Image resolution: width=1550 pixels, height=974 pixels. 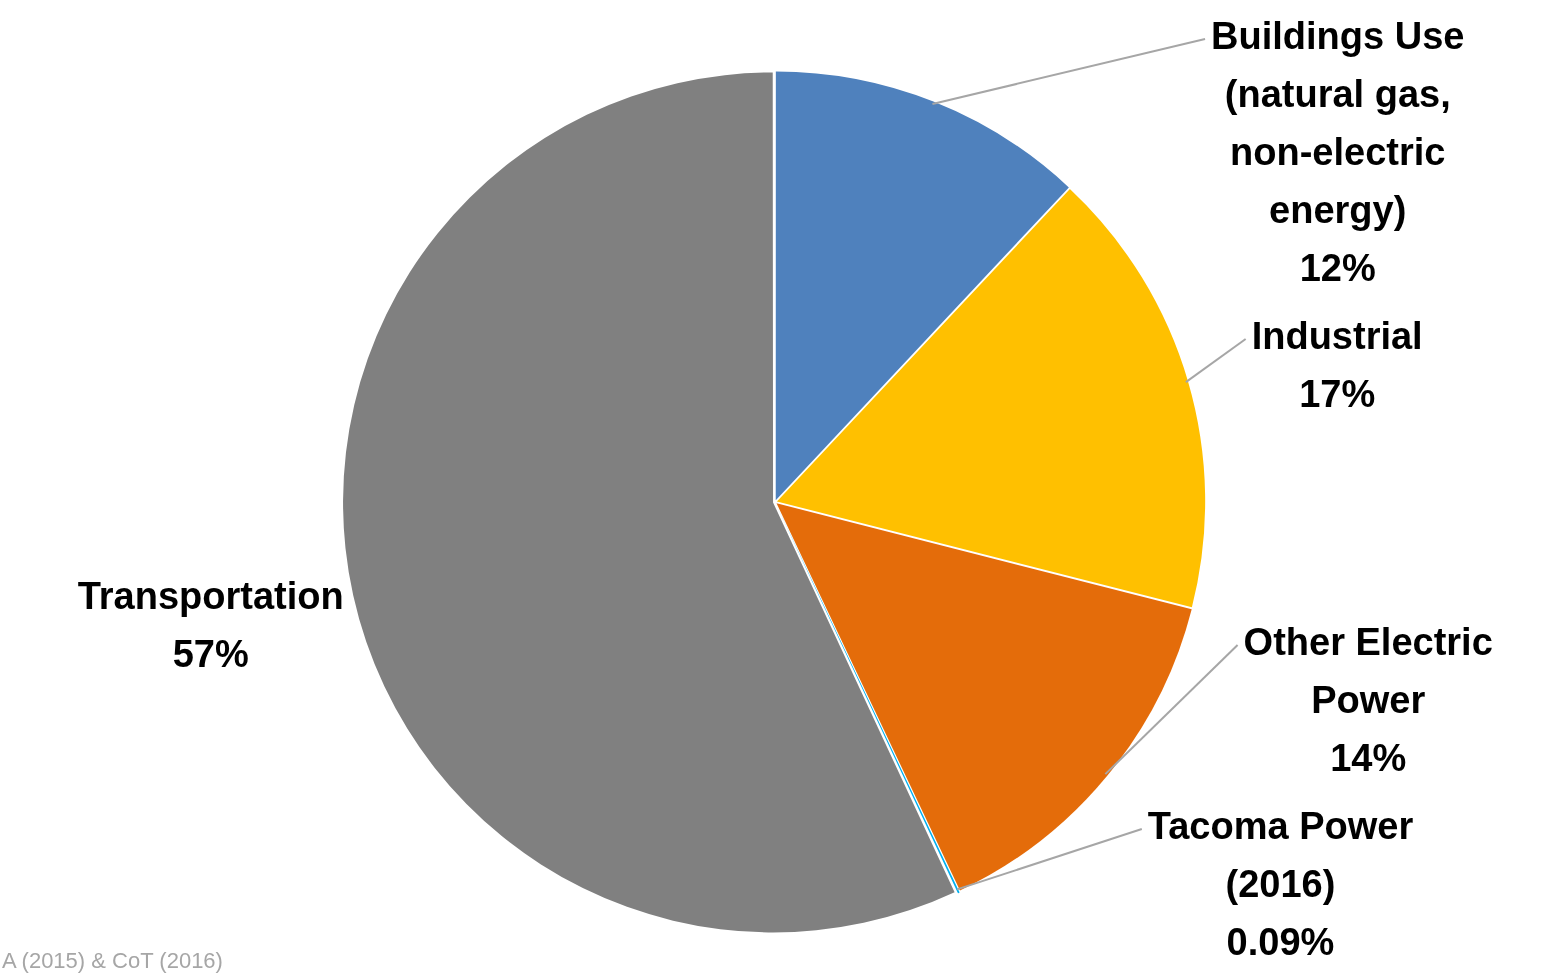 What do you see at coordinates (1338, 123) in the screenshot?
I see `slice-label: Buildings Use (natural gas, non-electric energy)` at bounding box center [1338, 123].